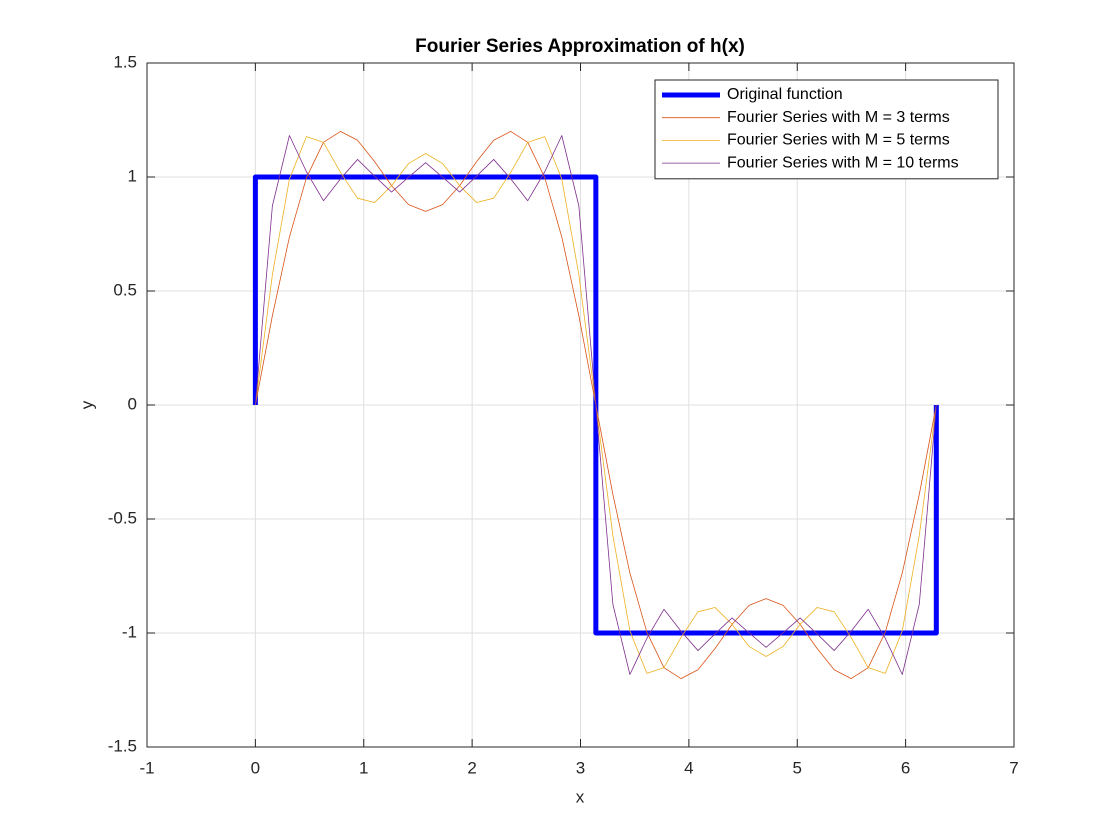 The image size is (1120, 840). I want to click on y-tick-label: -0.5, so click(122, 517).